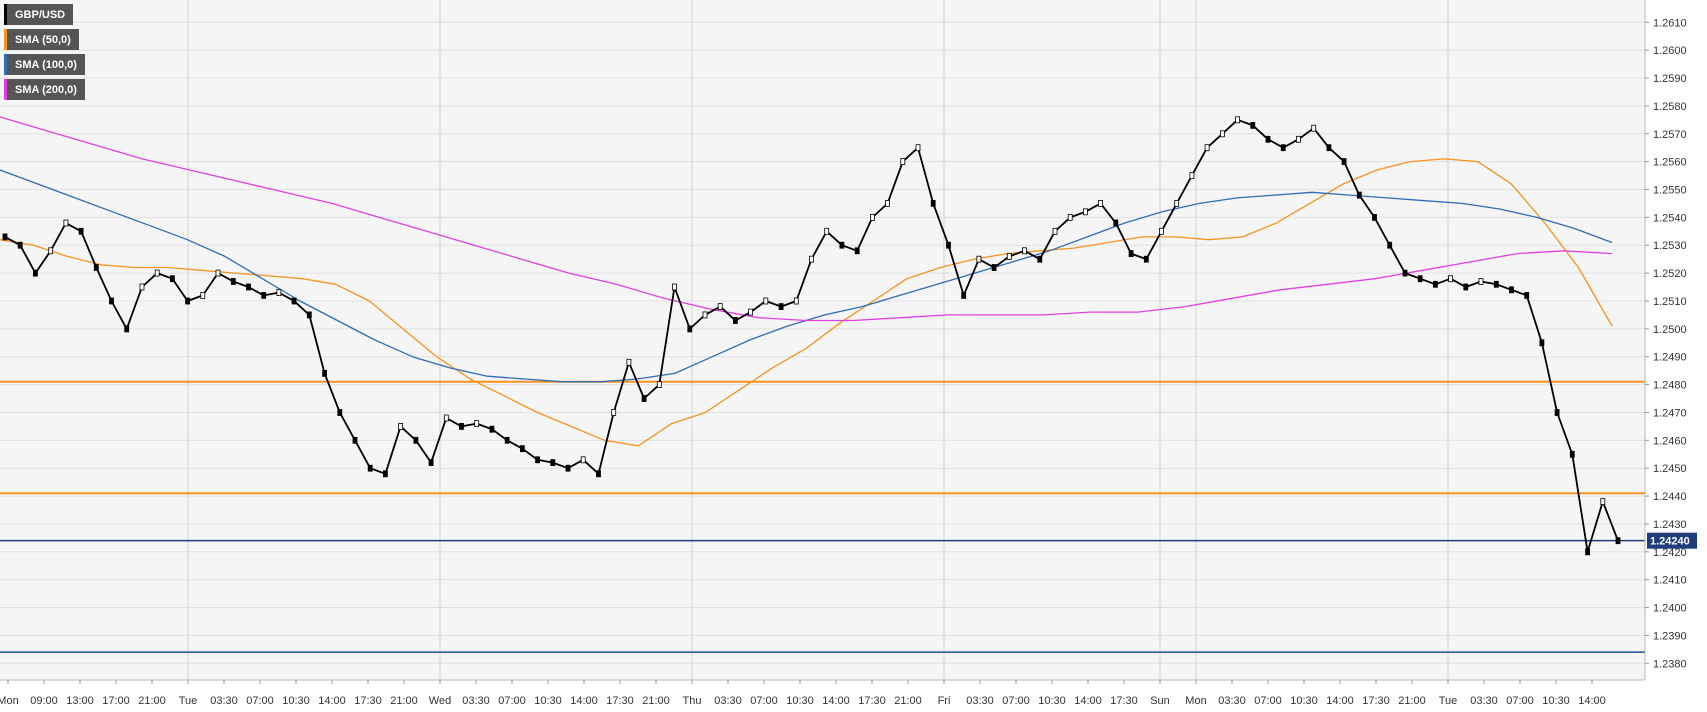 The width and height of the screenshot is (1707, 712). What do you see at coordinates (1670, 525) in the screenshot?
I see `y-tick-label: 1.2430` at bounding box center [1670, 525].